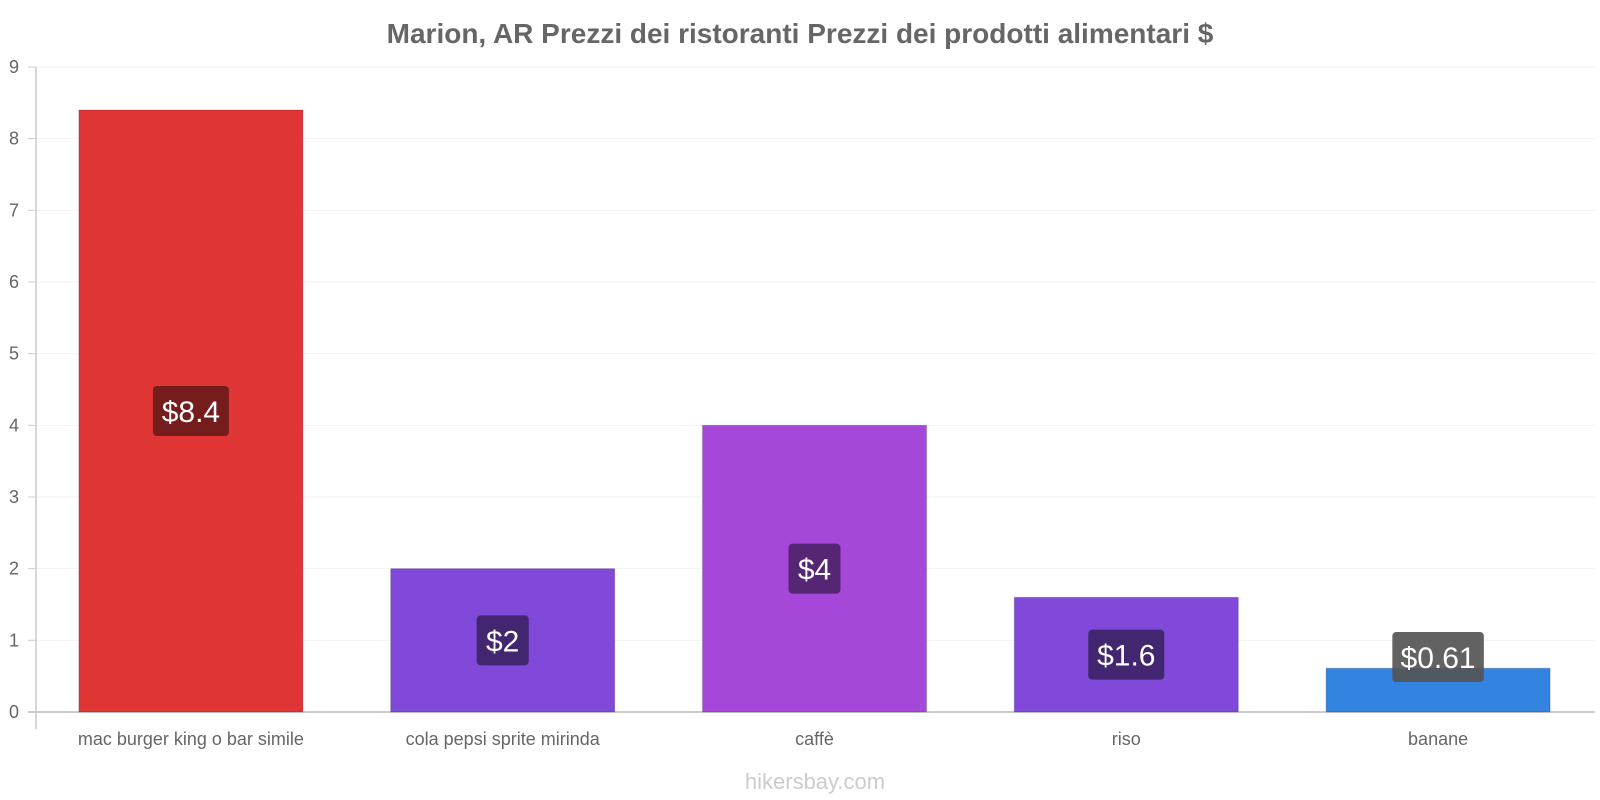 This screenshot has width=1600, height=800. Describe the element at coordinates (503, 739) in the screenshot. I see `category-label: cola pepsi sprite mirinda` at that location.